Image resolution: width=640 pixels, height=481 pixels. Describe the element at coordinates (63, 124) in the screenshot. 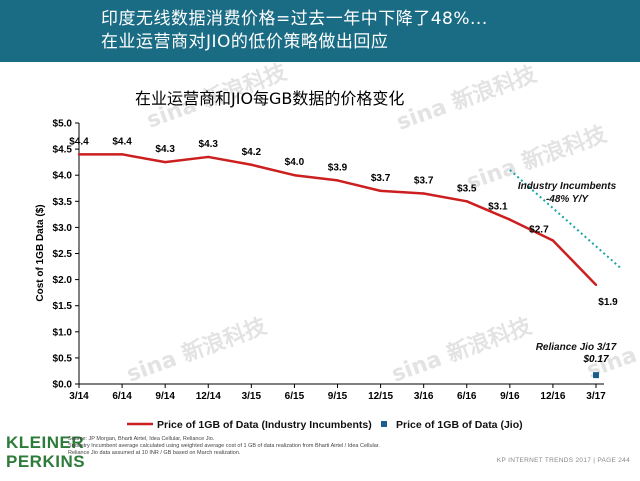

I see `y-tick-label: $5.0` at that location.